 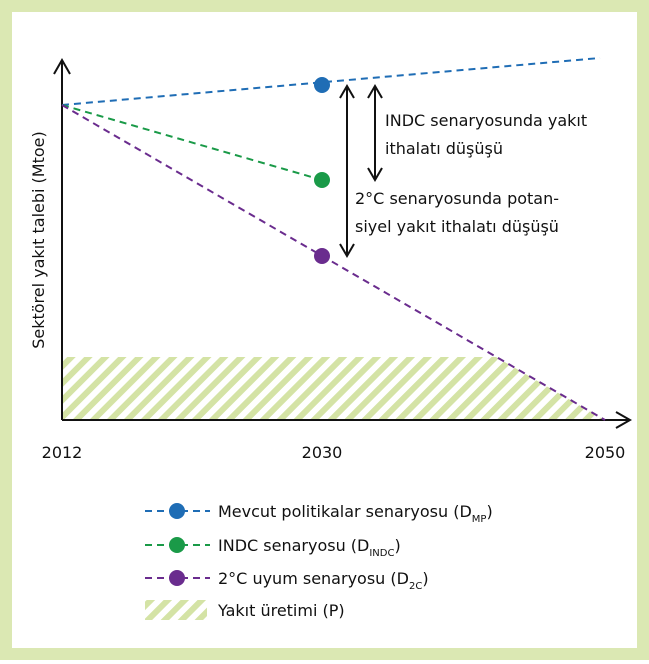 I want to click on y-axis-label: Sektörel yakıt talebi (Mtoe), so click(x=38, y=240).